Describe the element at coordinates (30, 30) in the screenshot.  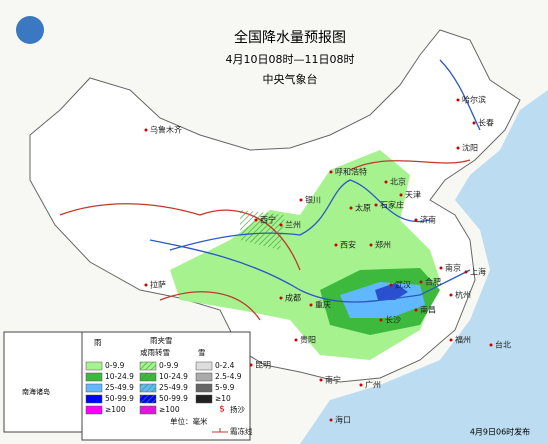
I see `logo` at that location.